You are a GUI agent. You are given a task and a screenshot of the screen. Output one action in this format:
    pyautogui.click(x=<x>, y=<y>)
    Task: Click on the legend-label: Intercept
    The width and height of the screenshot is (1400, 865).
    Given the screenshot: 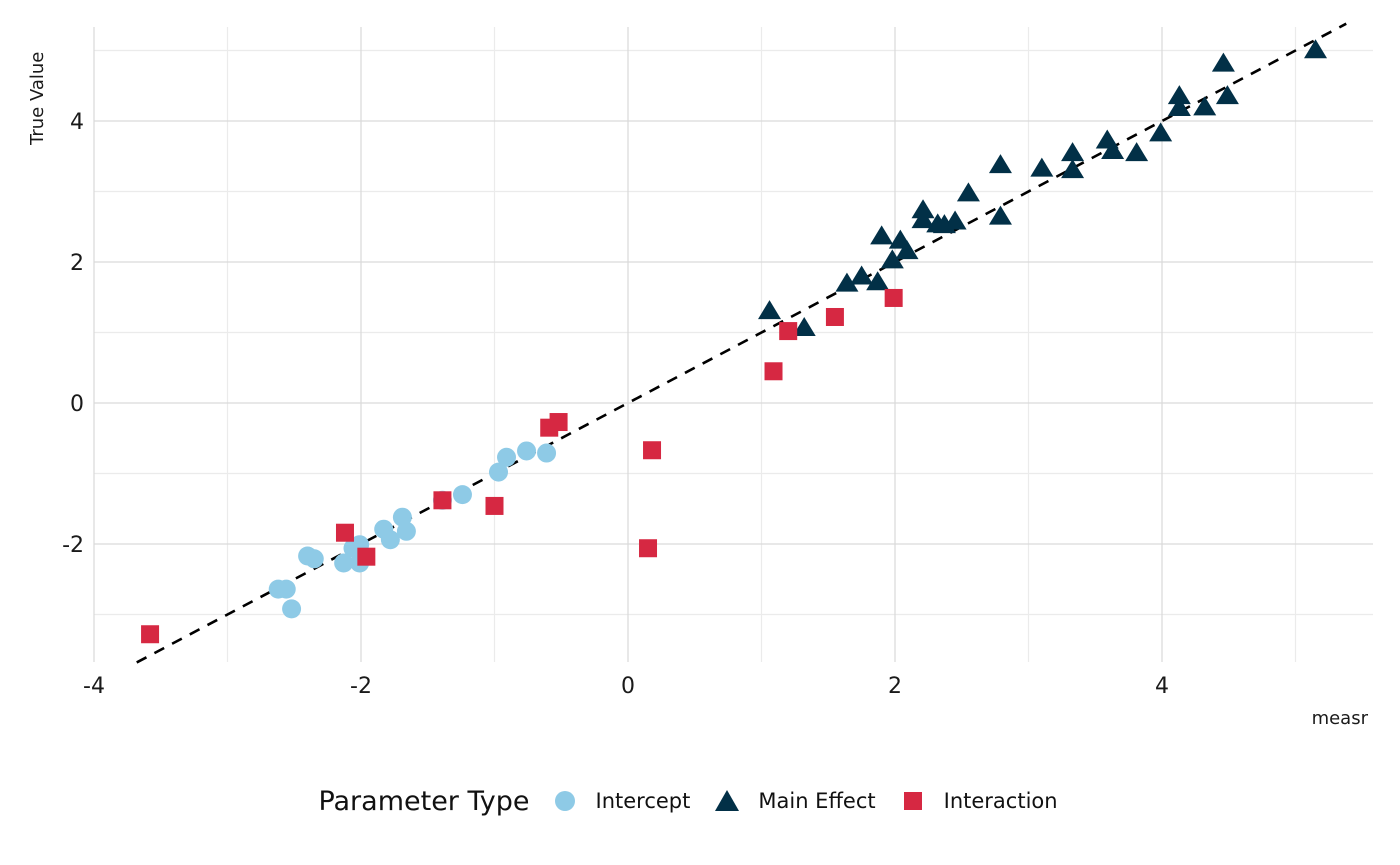 What is the action you would take?
    pyautogui.click(x=643, y=801)
    